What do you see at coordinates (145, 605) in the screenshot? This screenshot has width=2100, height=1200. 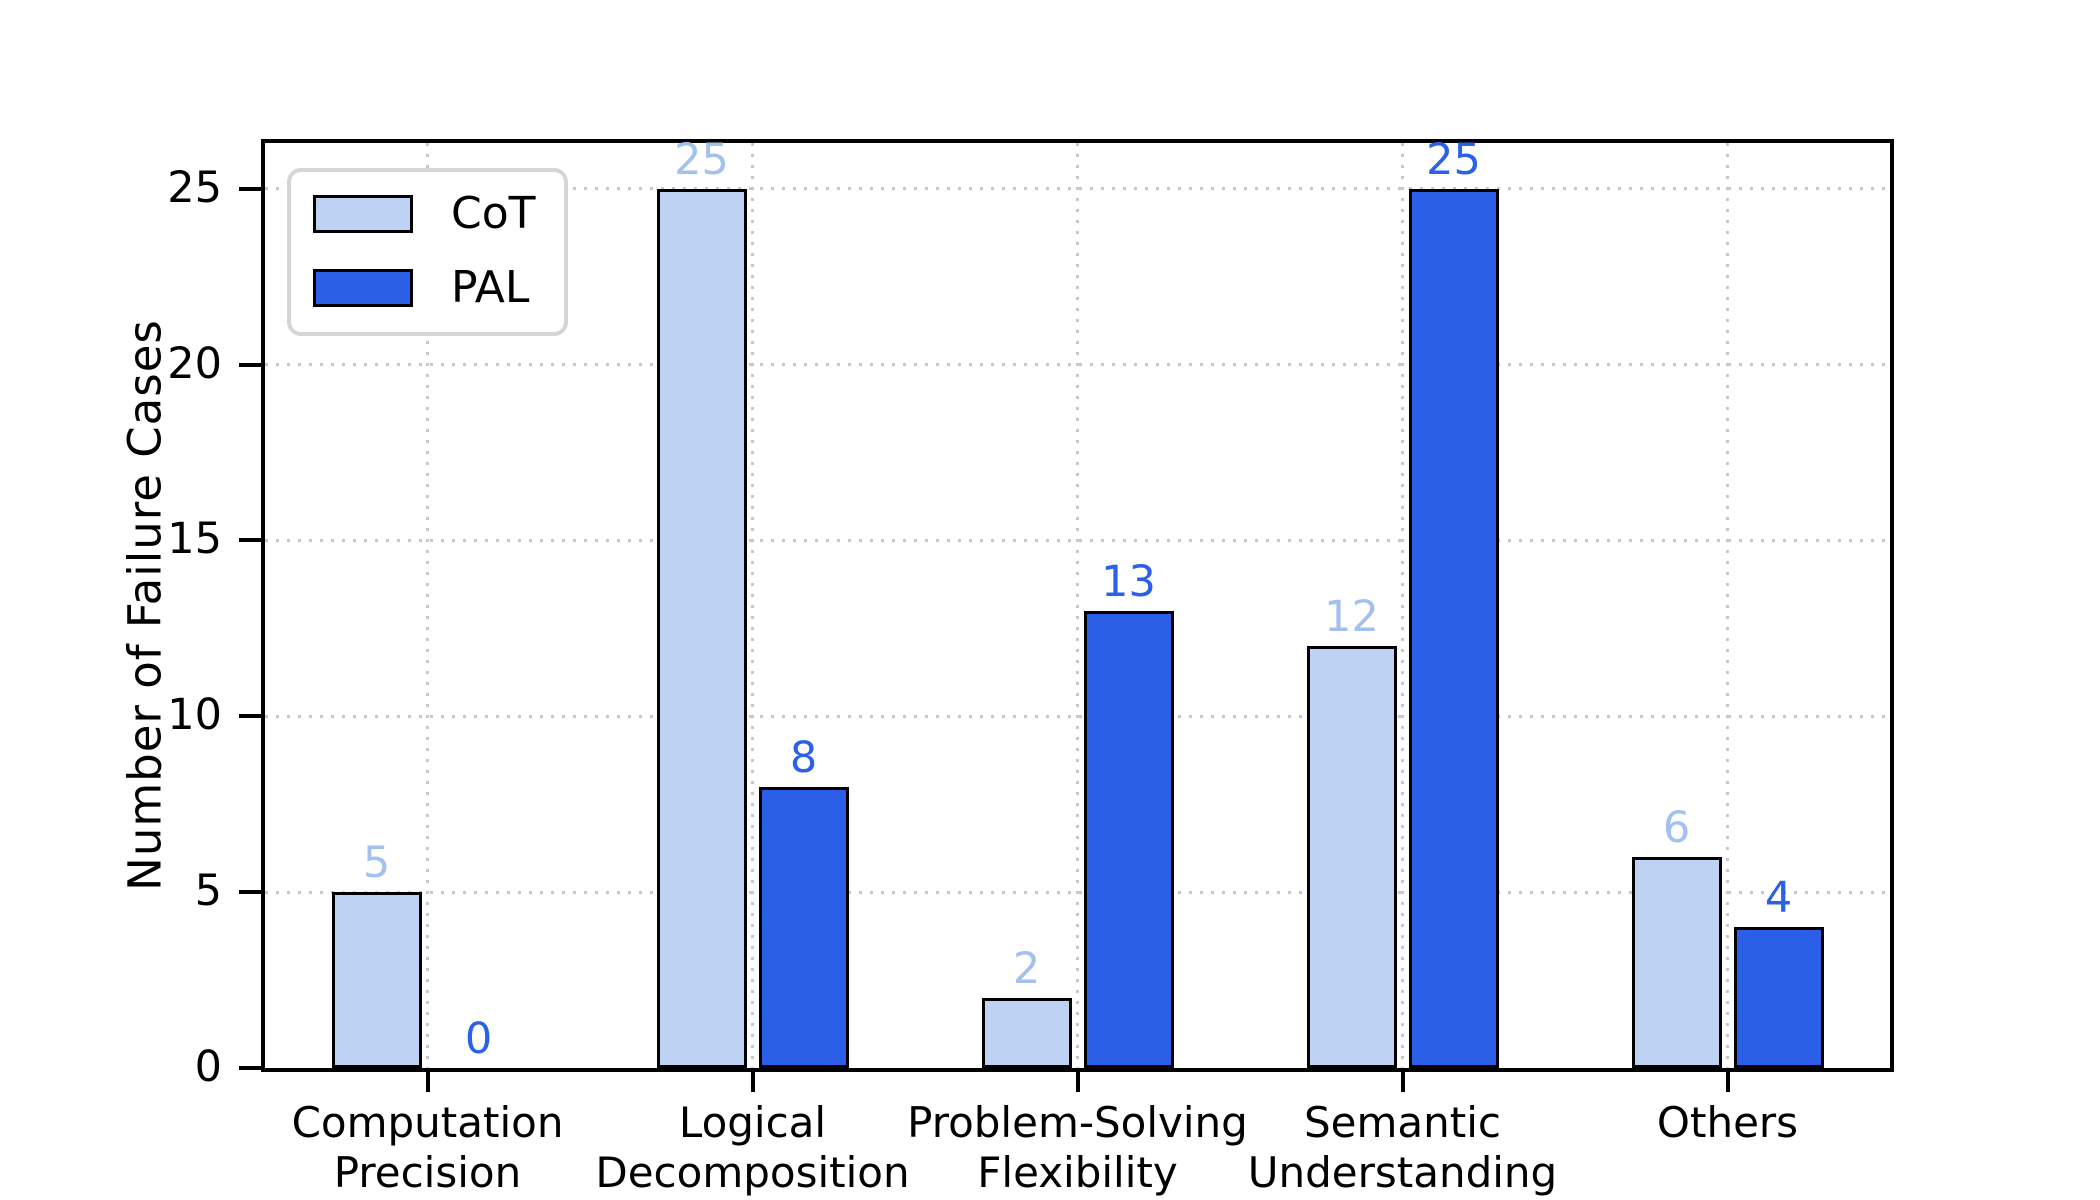 I see `y-axis-title: Number of Failure Cases` at bounding box center [145, 605].